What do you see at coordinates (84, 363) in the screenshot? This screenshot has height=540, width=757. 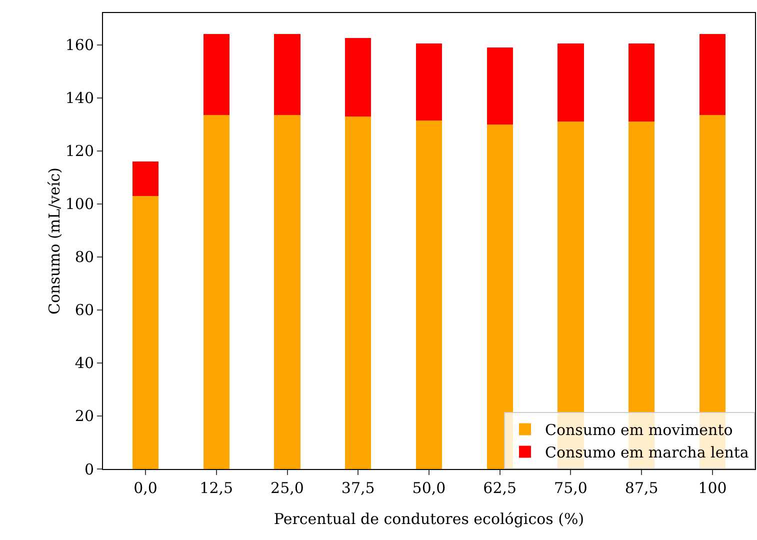 I see `y-tick-label: 40` at bounding box center [84, 363].